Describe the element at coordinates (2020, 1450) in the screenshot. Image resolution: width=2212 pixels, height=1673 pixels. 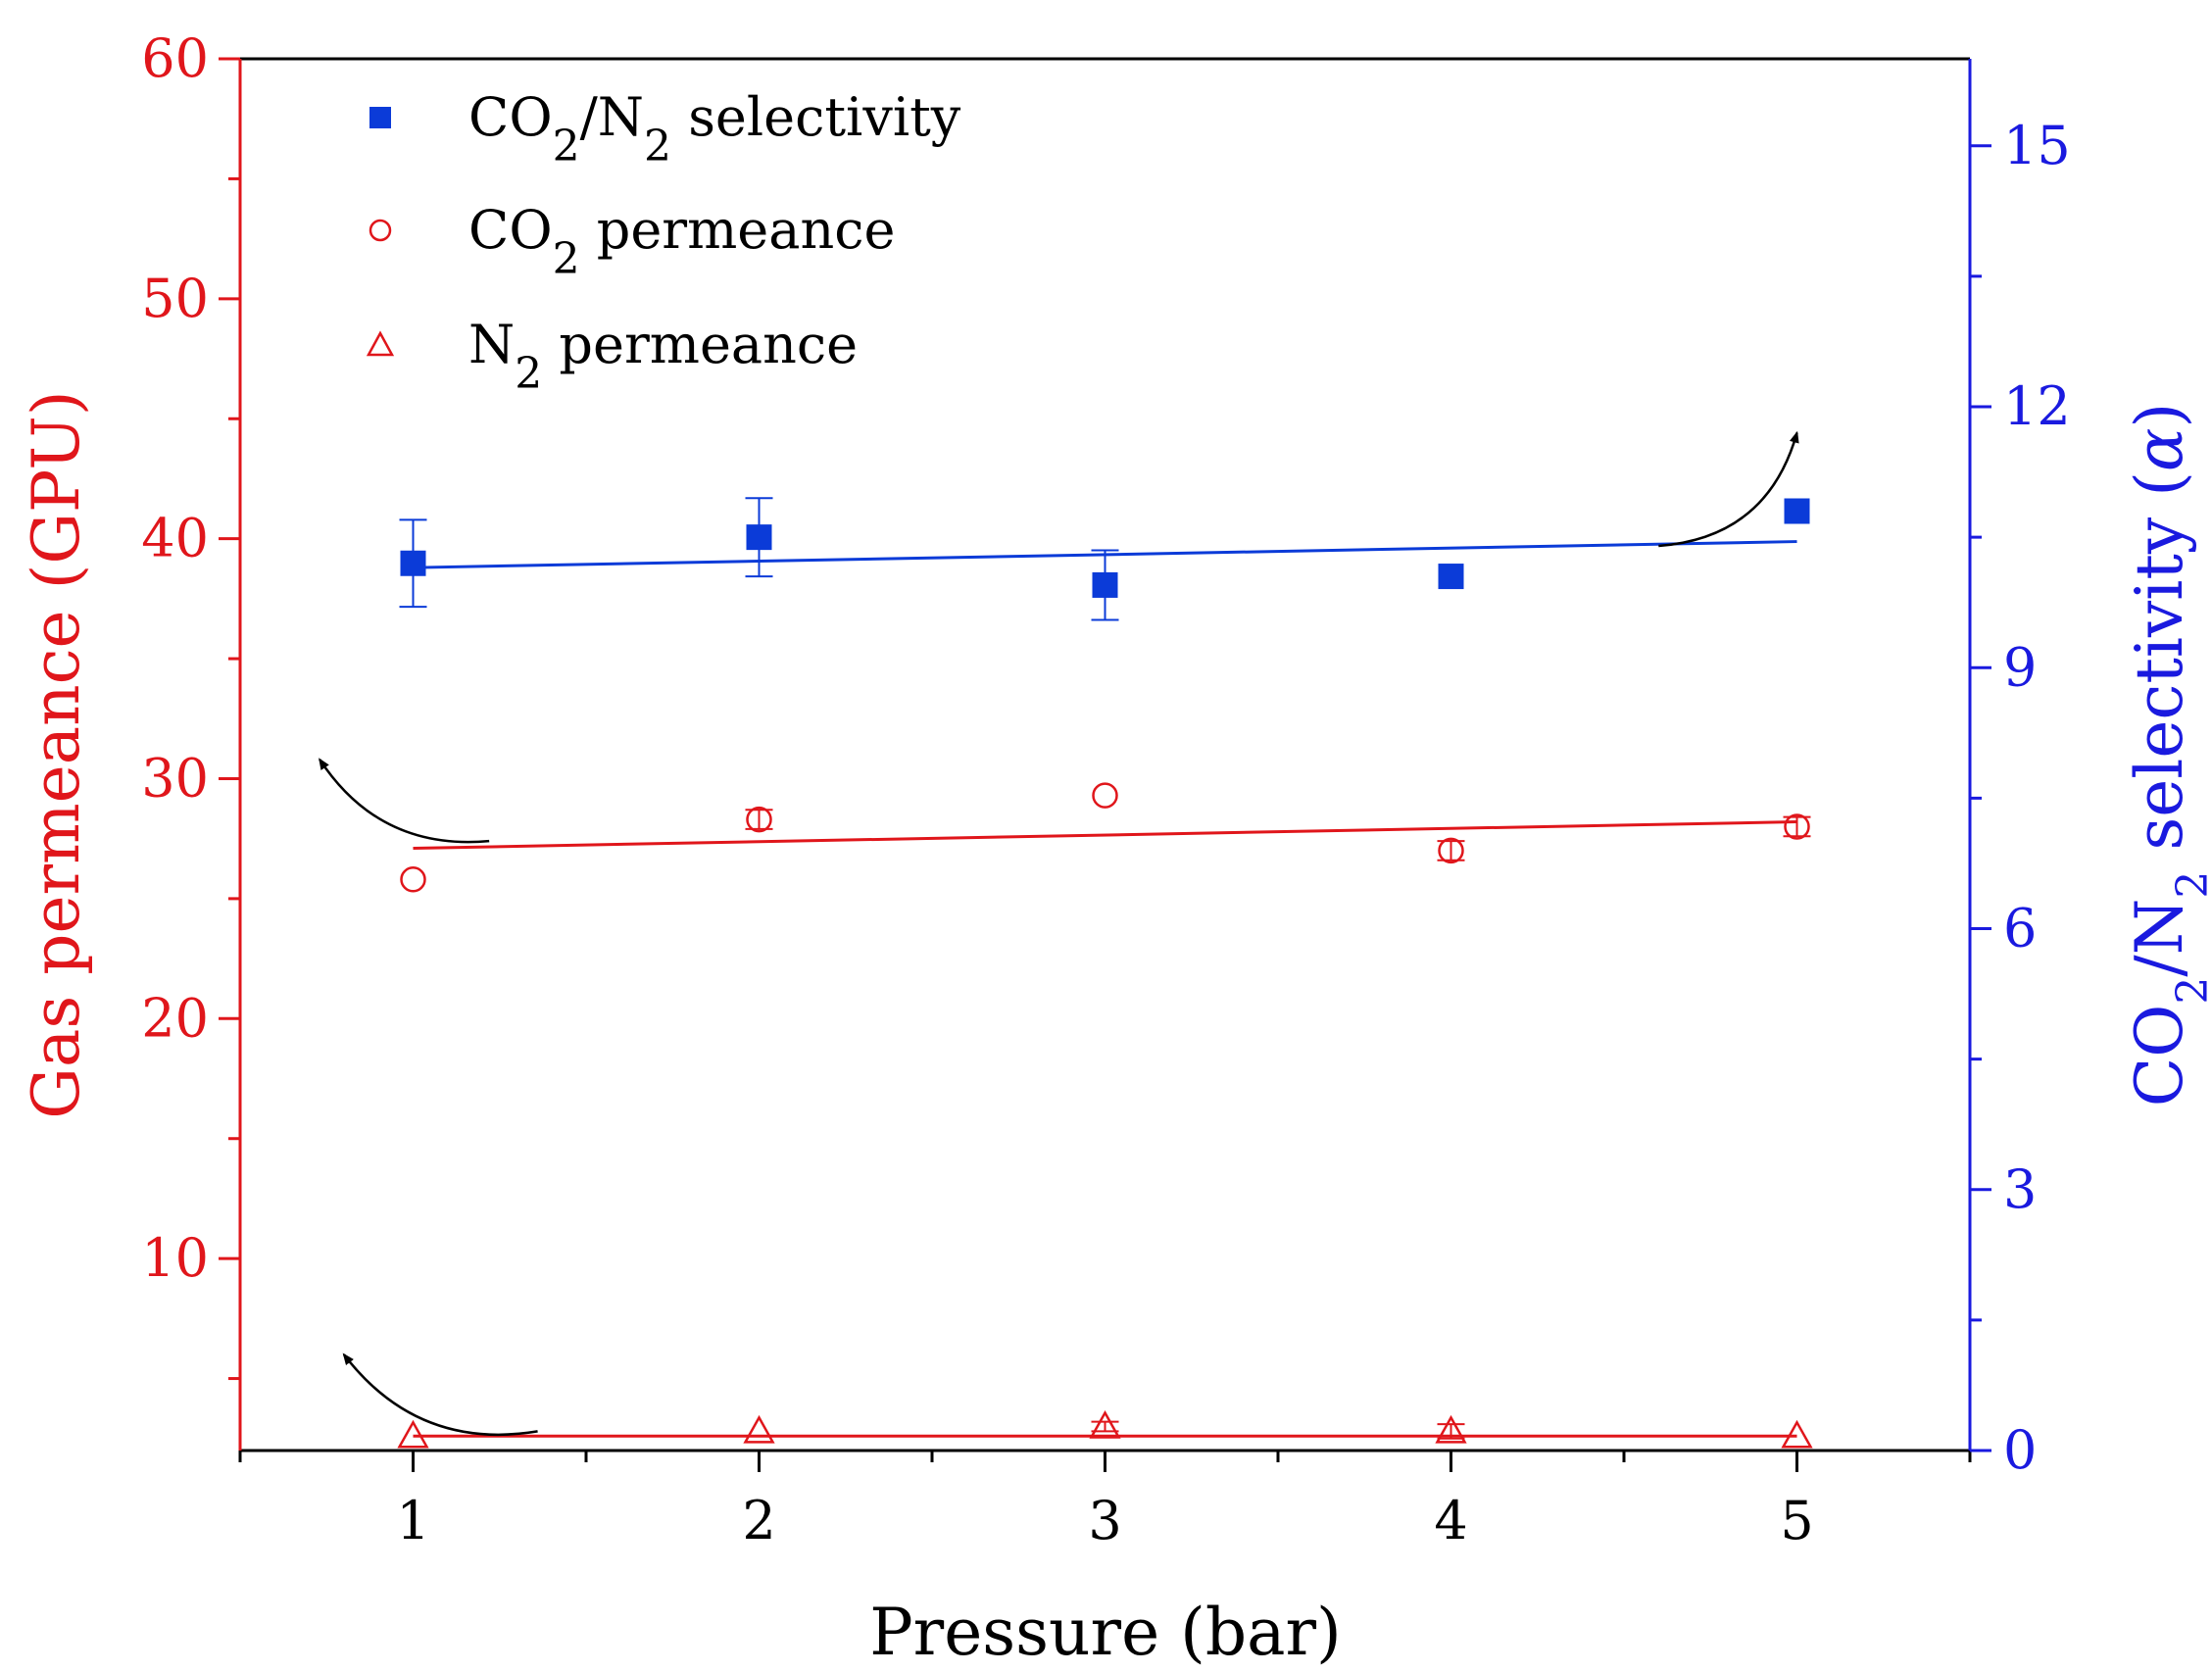
I see `right-tick-label: 0` at that location.